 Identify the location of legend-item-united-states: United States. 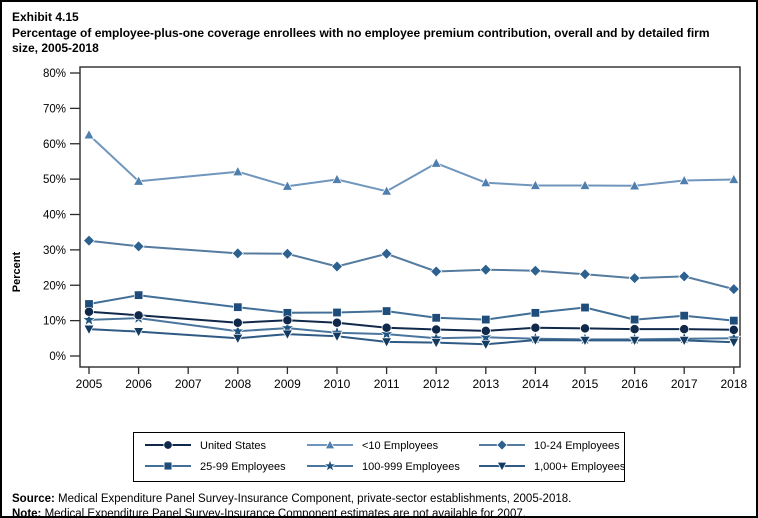
(225, 446).